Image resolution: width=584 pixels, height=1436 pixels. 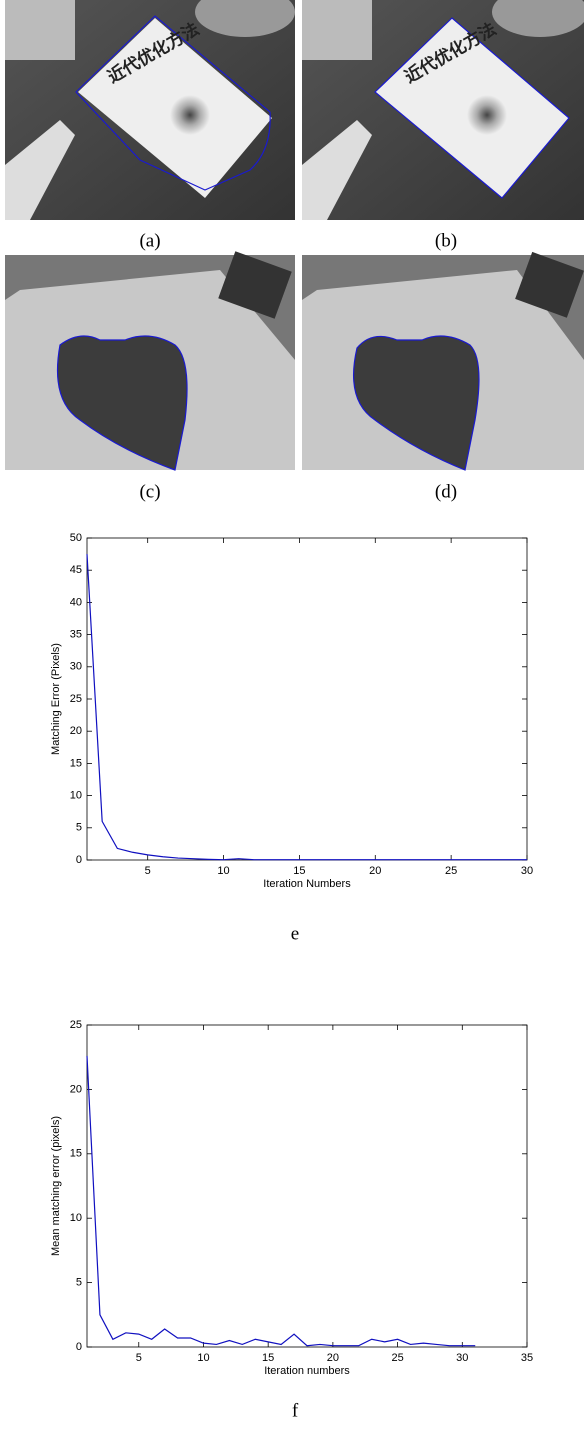 What do you see at coordinates (295, 933) in the screenshot?
I see `chart-caption: e` at bounding box center [295, 933].